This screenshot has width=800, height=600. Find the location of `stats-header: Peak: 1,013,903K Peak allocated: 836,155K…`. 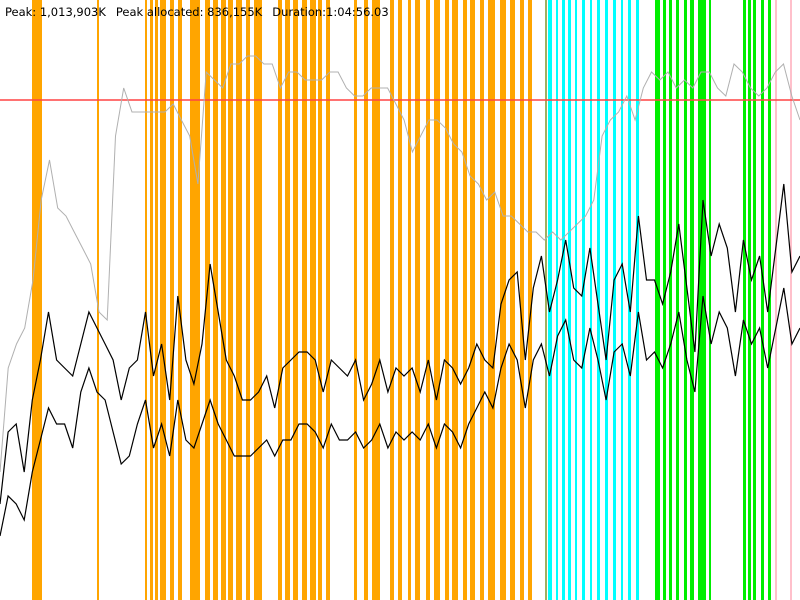

stats-header: Peak: 1,013,903K Peak allocated: 836,155K… is located at coordinates (202, 12).